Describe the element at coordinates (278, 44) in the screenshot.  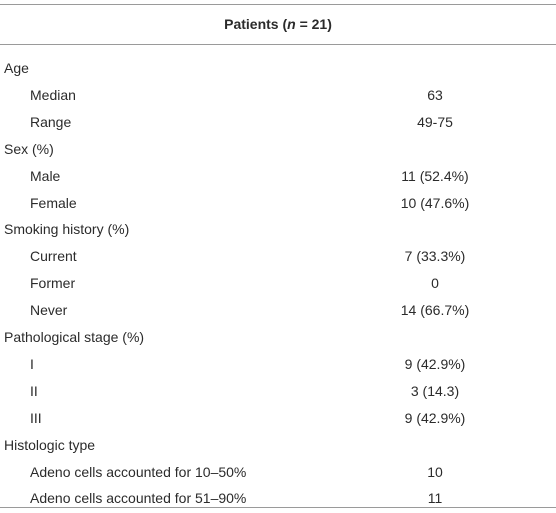
I see `header-rule` at that location.